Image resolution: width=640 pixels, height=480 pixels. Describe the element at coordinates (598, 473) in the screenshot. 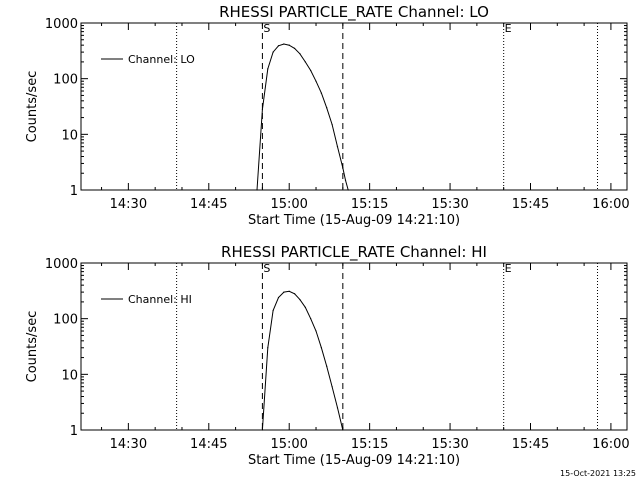

I see `timestamp: 15-Oct-2021 13:25` at that location.